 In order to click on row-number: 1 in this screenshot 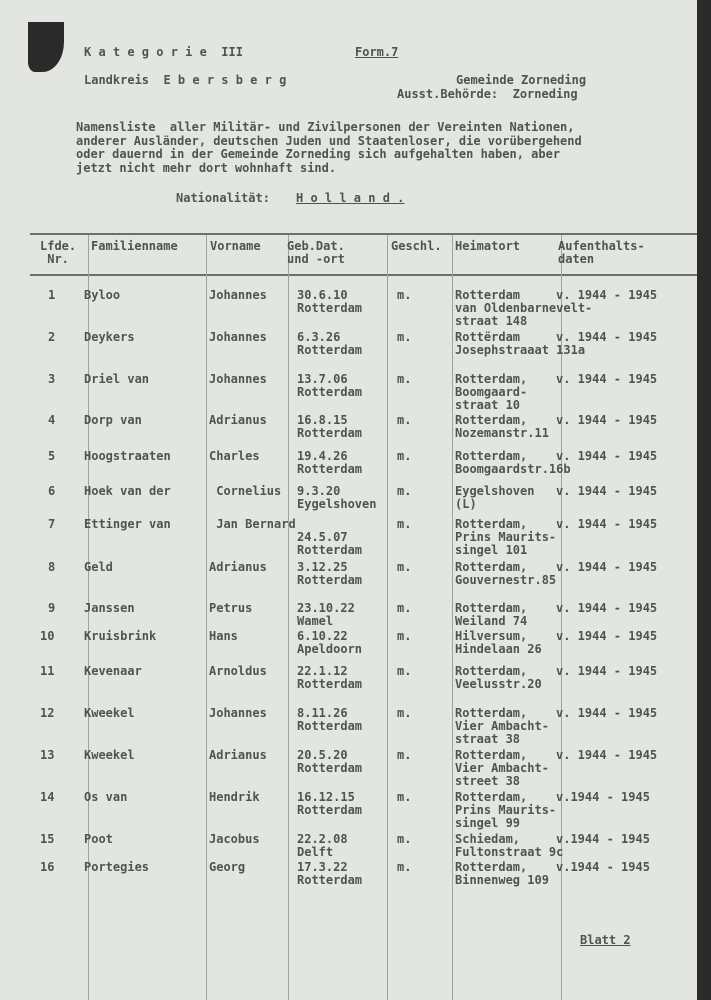, I will do `click(52, 295)`.